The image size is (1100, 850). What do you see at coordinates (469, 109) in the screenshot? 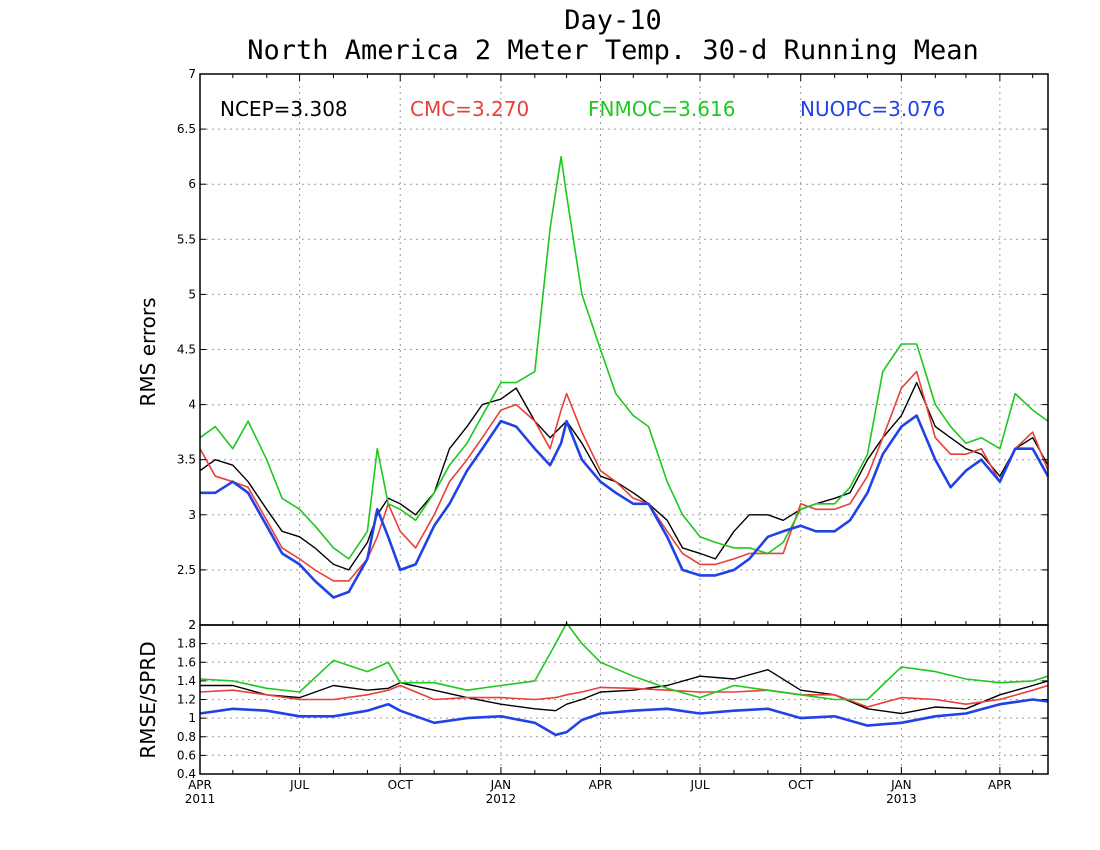
I see `legend-cmc: CMC=3.270` at bounding box center [469, 109].